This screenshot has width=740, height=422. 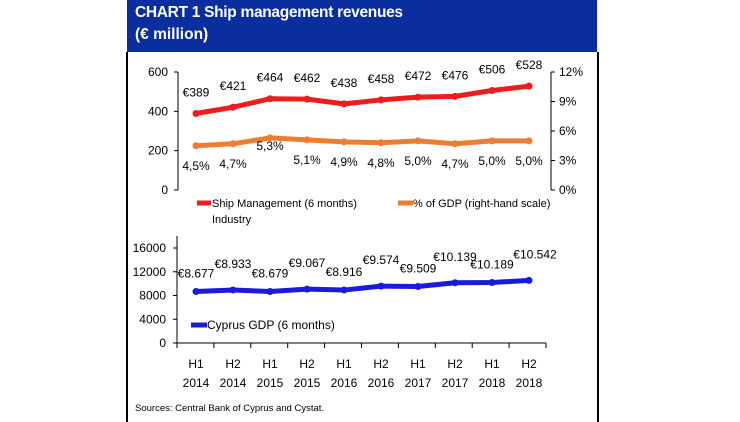 I want to click on y2-tick-label: 9%, so click(x=568, y=102).